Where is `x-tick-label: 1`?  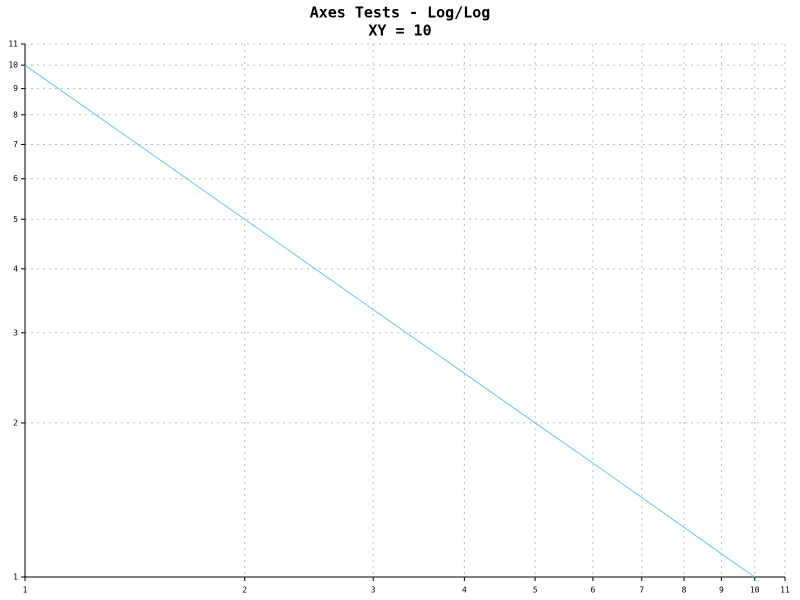
x-tick-label: 1 is located at coordinates (25, 590).